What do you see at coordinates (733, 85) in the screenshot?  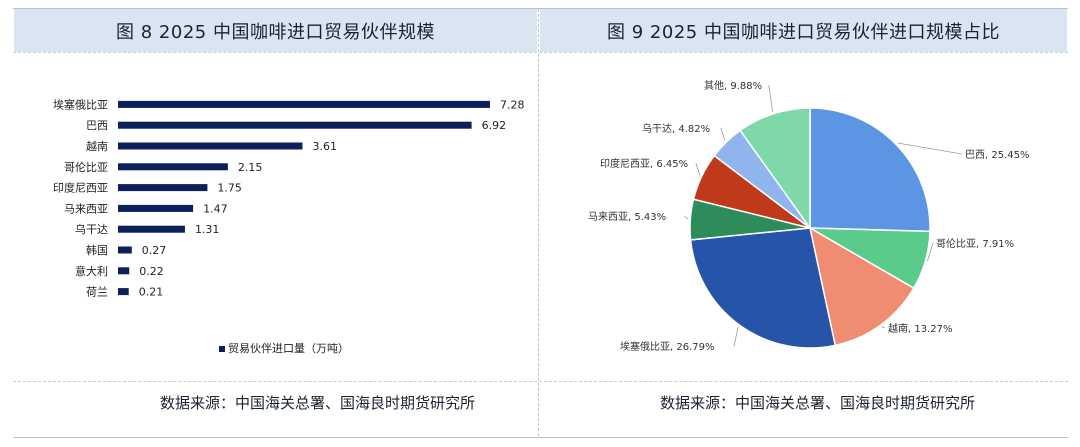 I see `slice-label: 其他, 9.88%` at bounding box center [733, 85].